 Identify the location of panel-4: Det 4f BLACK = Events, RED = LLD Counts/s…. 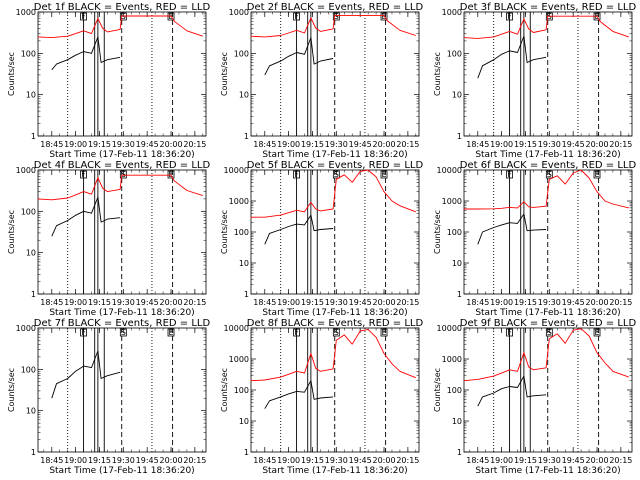
(108, 239).